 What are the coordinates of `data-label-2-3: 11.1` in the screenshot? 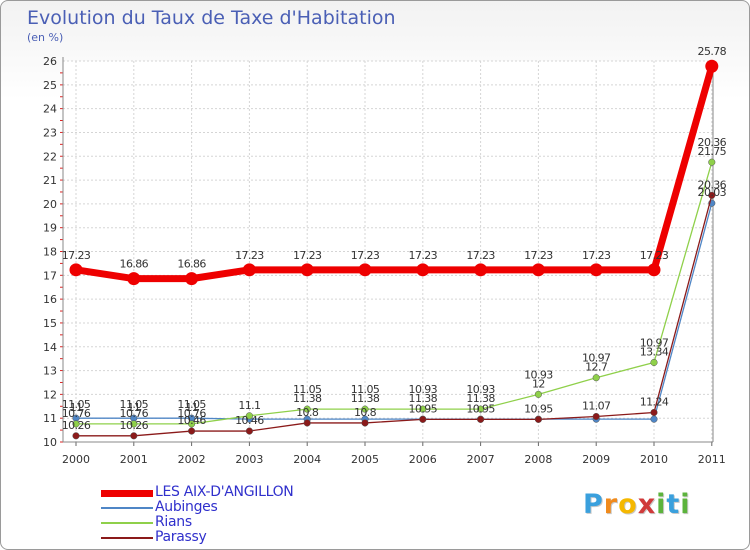 It's located at (249, 405).